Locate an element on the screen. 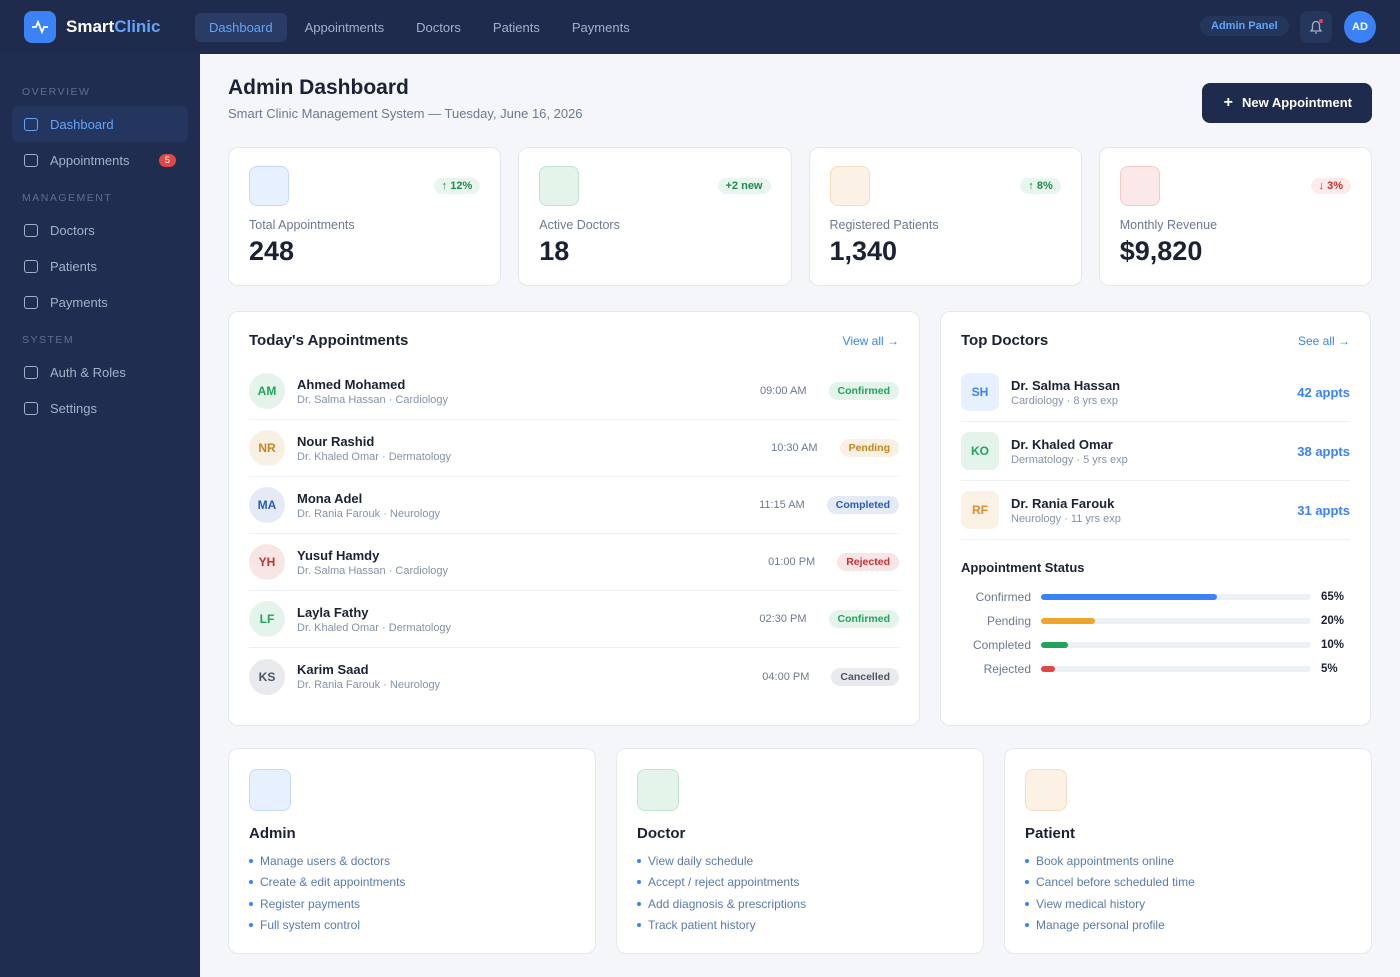 This screenshot has height=977, width=1400. section-title: MANAGEMENT is located at coordinates (67, 198).